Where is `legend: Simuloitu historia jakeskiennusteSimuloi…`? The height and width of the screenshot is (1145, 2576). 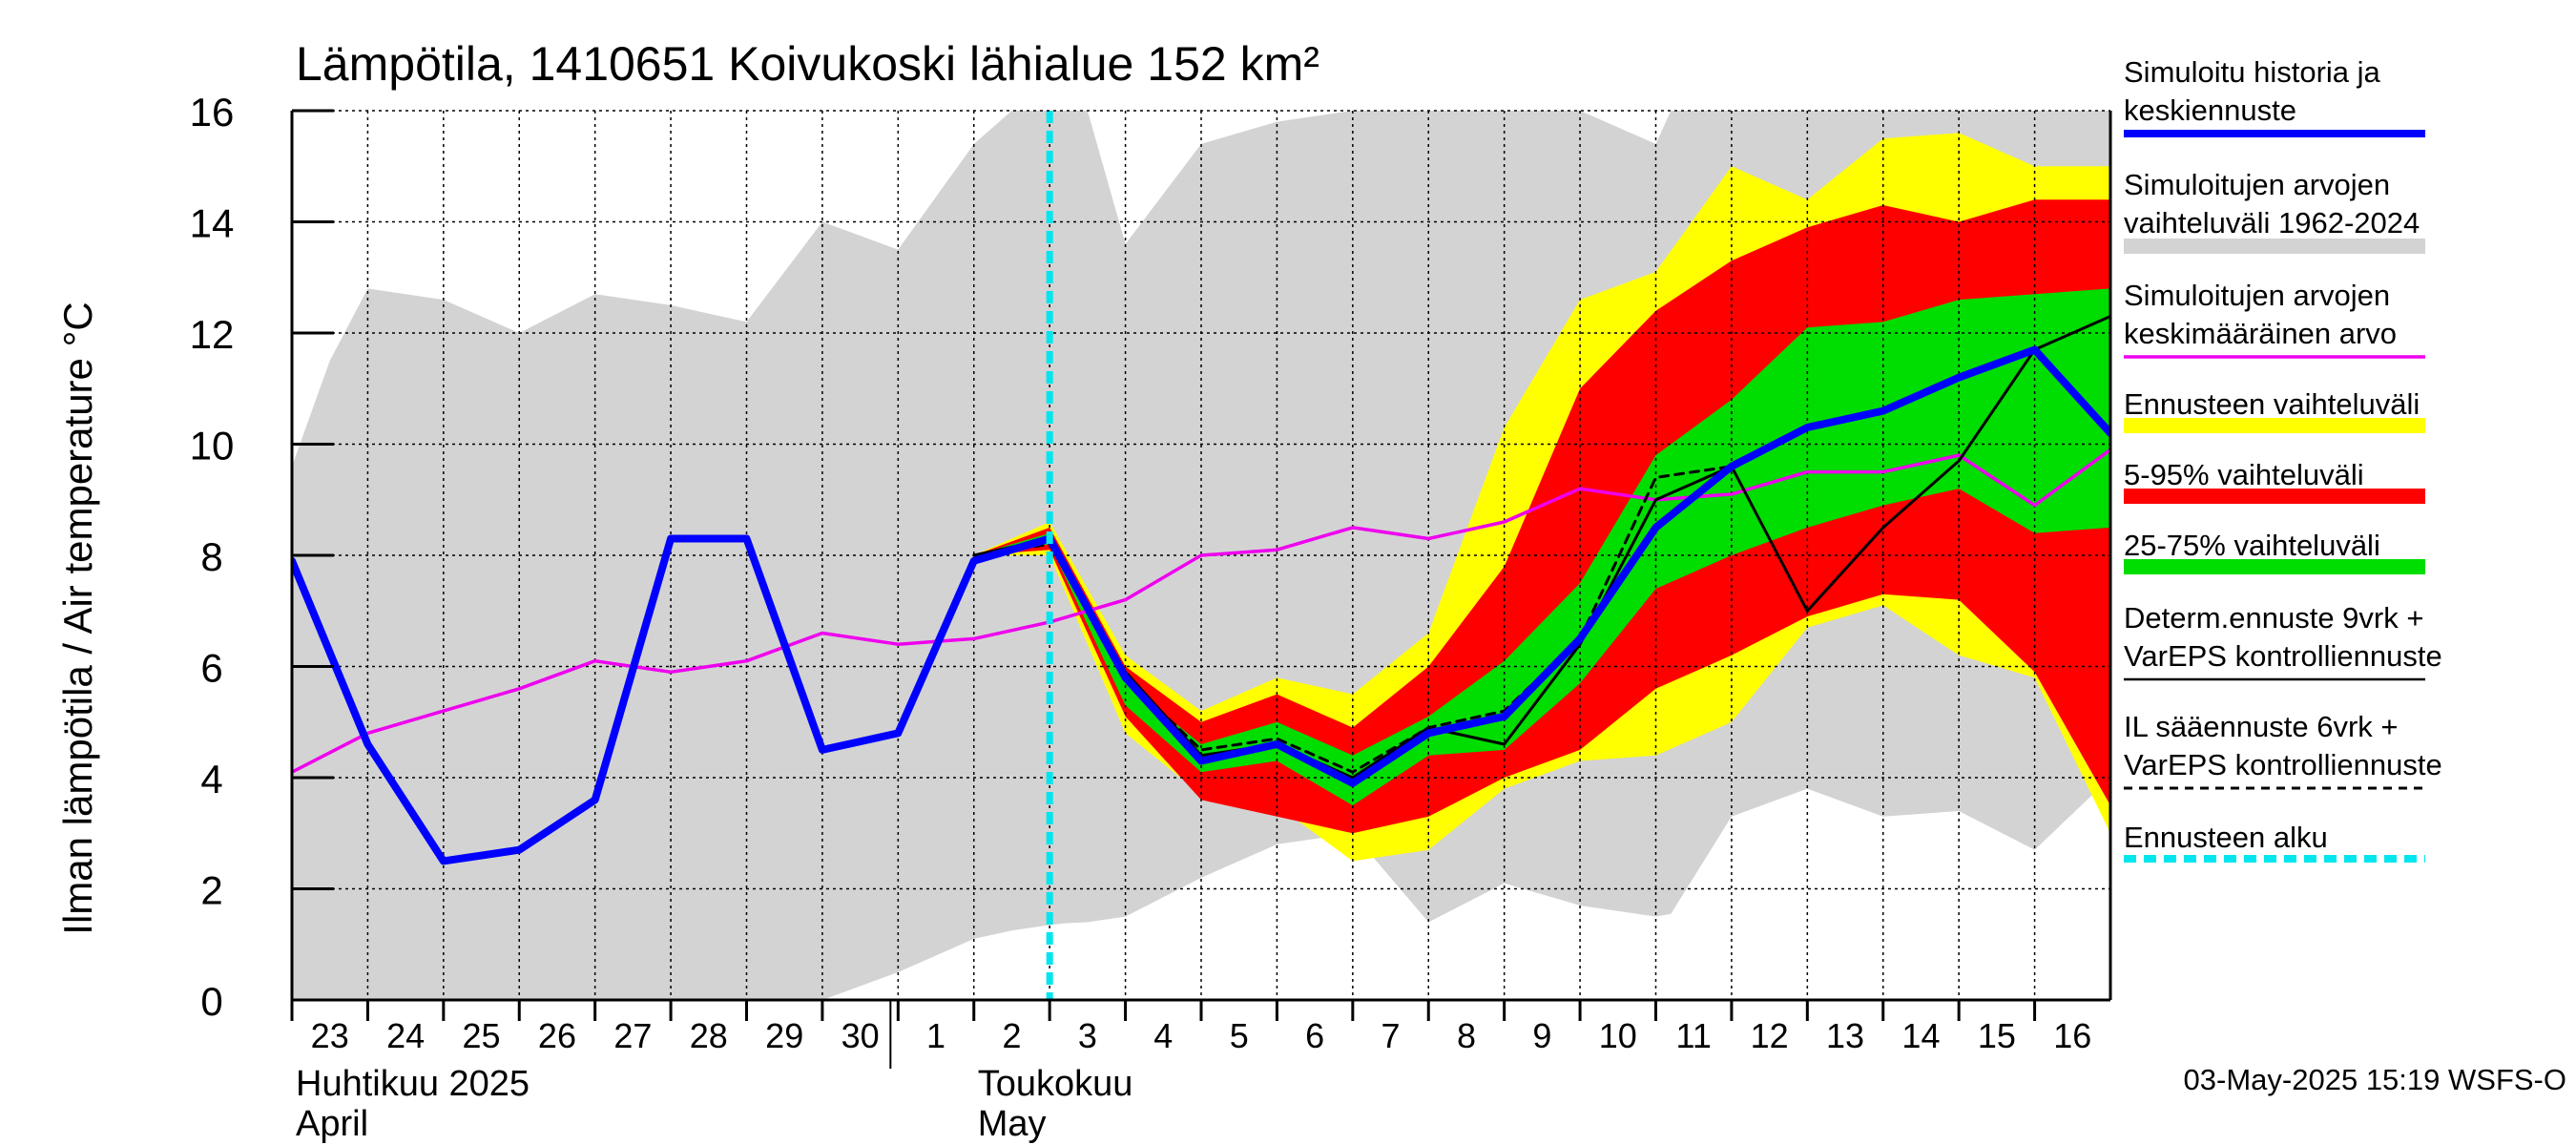 legend: Simuloitu historia jakeskiennusteSimuloi… is located at coordinates (2283, 459).